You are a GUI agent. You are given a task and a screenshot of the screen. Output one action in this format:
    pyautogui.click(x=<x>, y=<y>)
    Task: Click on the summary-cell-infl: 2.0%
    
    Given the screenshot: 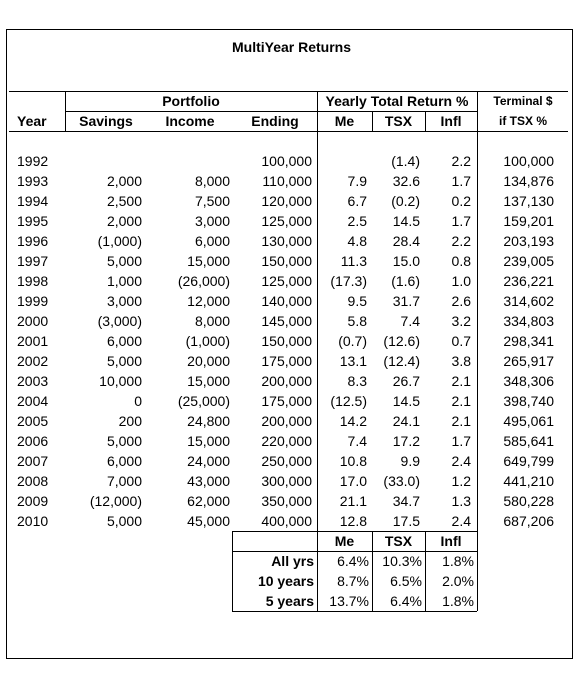 What is the action you would take?
    pyautogui.click(x=458, y=581)
    